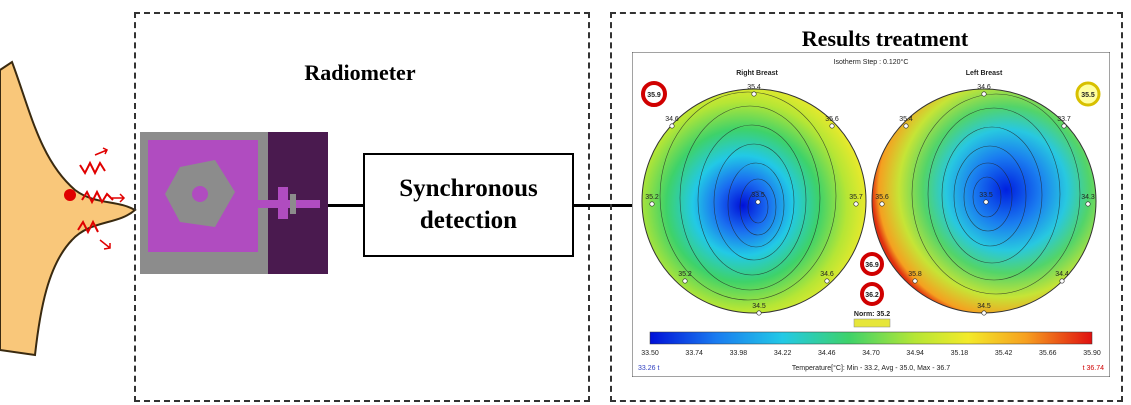  Describe the element at coordinates (648, 368) in the screenshot. I see `footer-left: 33.26 t` at that location.